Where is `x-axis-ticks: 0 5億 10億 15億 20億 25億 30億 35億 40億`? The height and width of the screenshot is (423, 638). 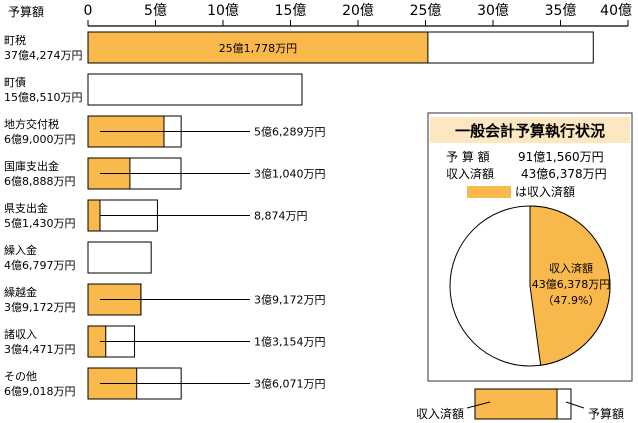
x-axis-ticks: 0 5億 10億 15億 20億 25億 30億 35億 40億 is located at coordinates (358, 14).